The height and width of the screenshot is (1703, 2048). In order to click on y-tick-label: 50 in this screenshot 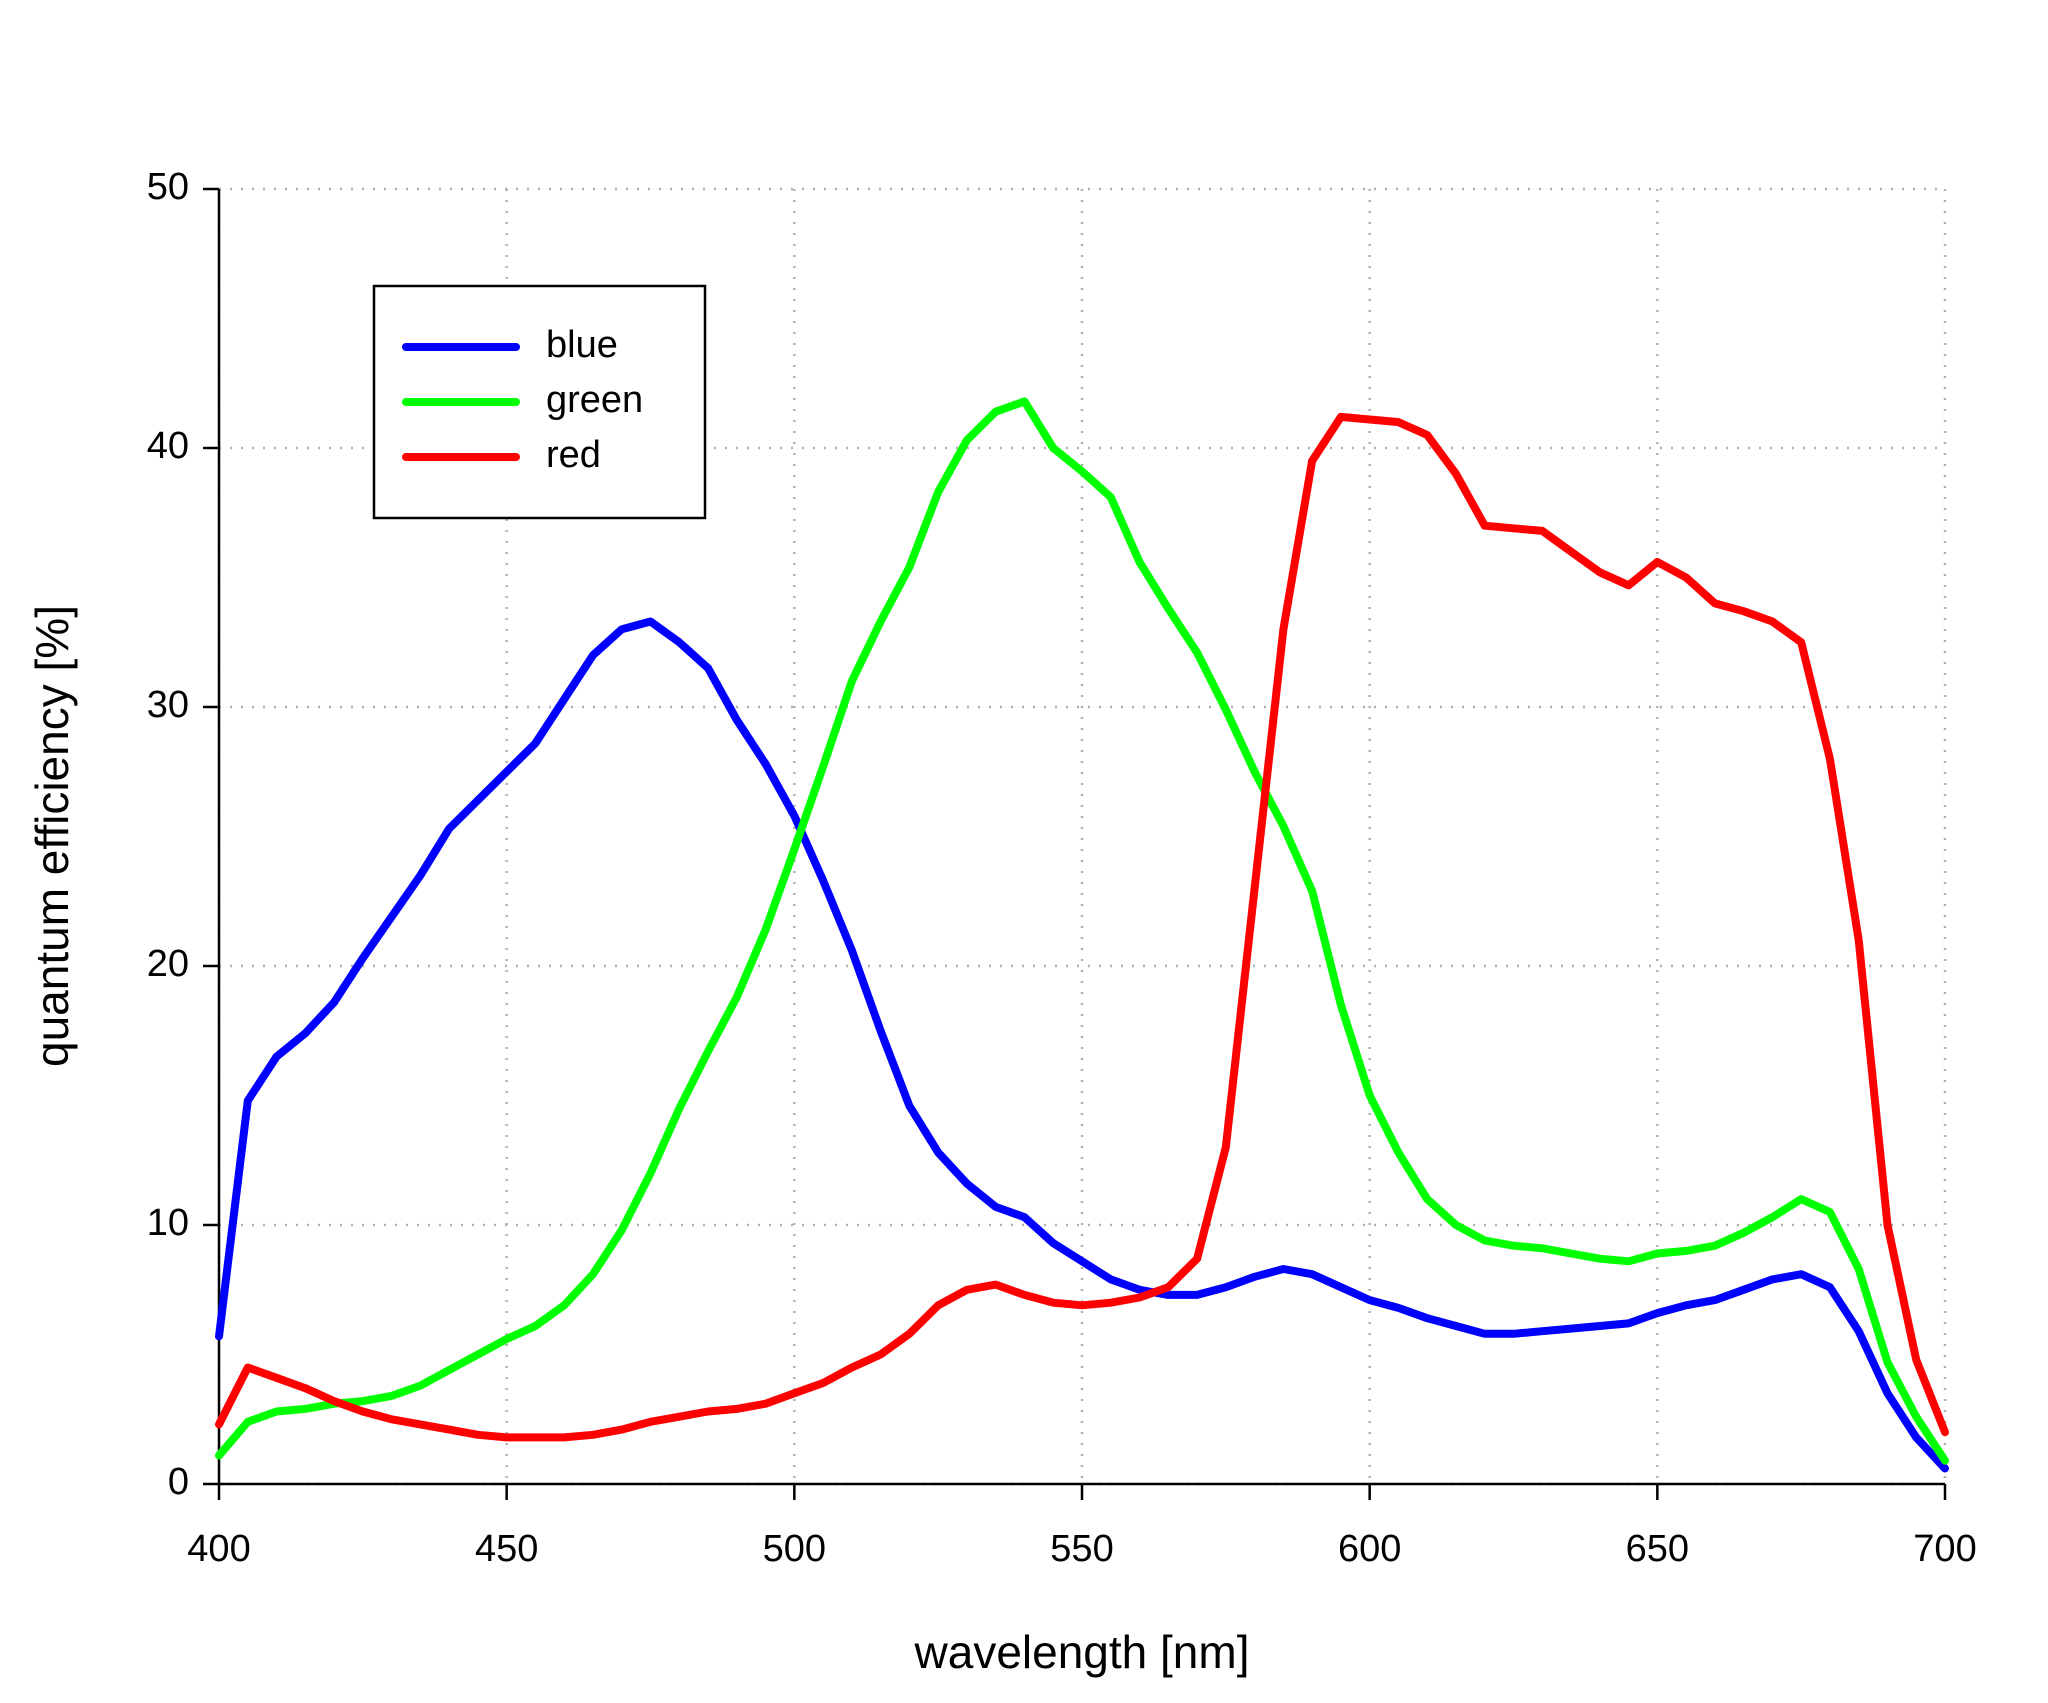, I will do `click(168, 187)`.